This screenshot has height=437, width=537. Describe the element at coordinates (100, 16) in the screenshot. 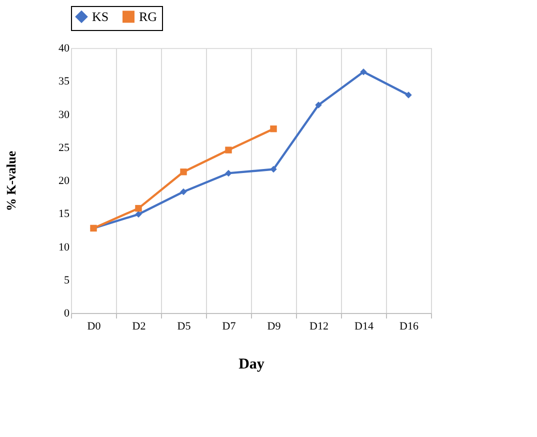

I see `legend-label: KS` at that location.